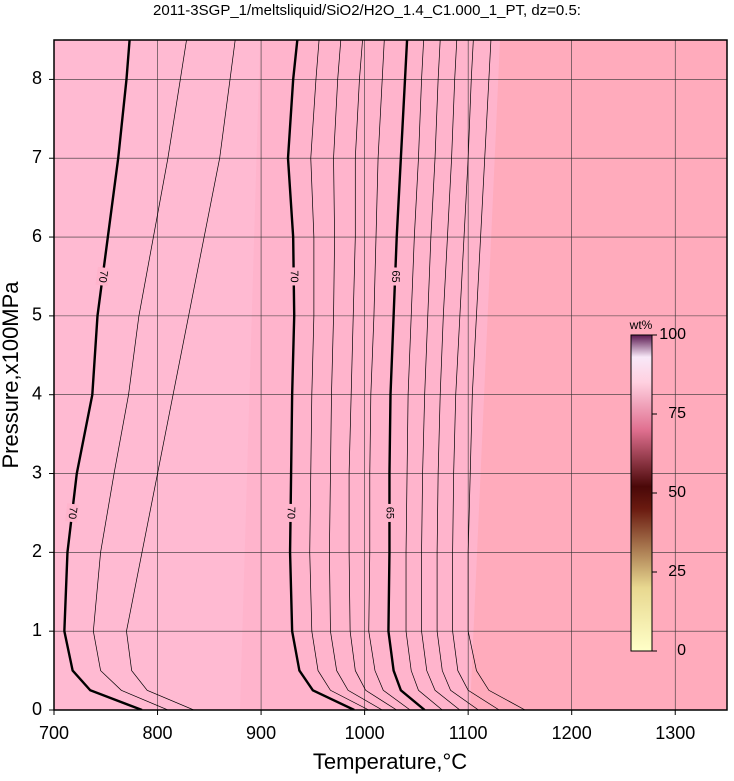 The height and width of the screenshot is (781, 734). Describe the element at coordinates (37, 78) in the screenshot. I see `y-tick-label: 8` at that location.